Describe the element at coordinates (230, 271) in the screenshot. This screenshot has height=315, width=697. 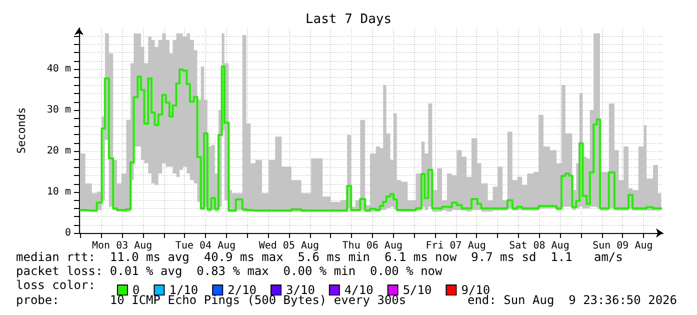
I see `text: packet loss: 0.01 % avg 0.83 % max 0.00 % min 0.00 % now` at that location.